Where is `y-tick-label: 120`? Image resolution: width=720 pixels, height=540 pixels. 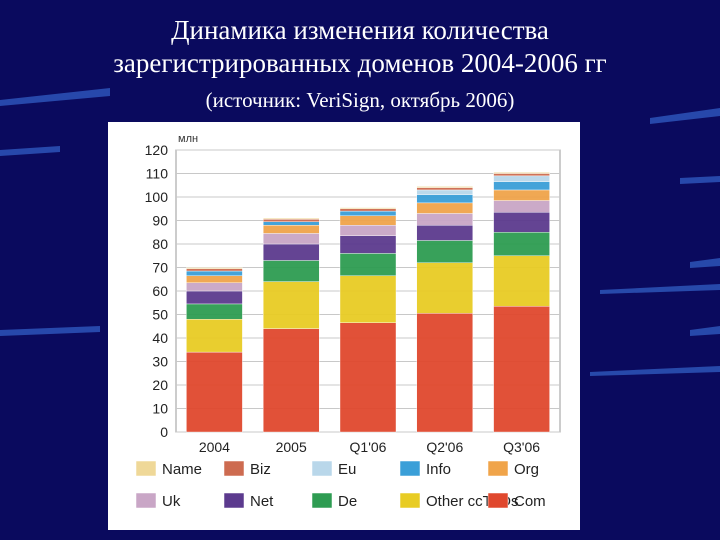 y-tick-label: 120 is located at coordinates (157, 150).